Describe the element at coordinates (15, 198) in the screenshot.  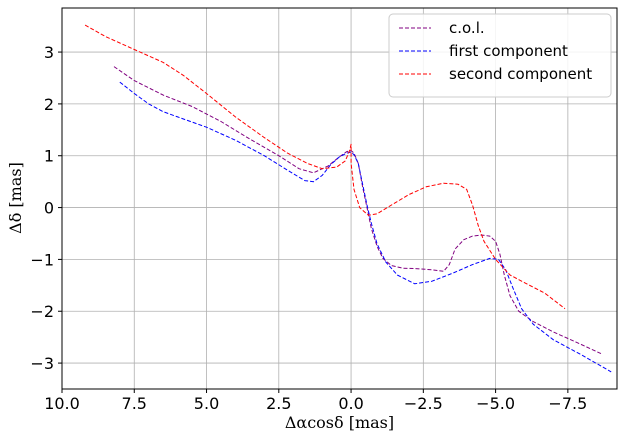
I see `y-axis-label: Δδ [mas]` at that location.